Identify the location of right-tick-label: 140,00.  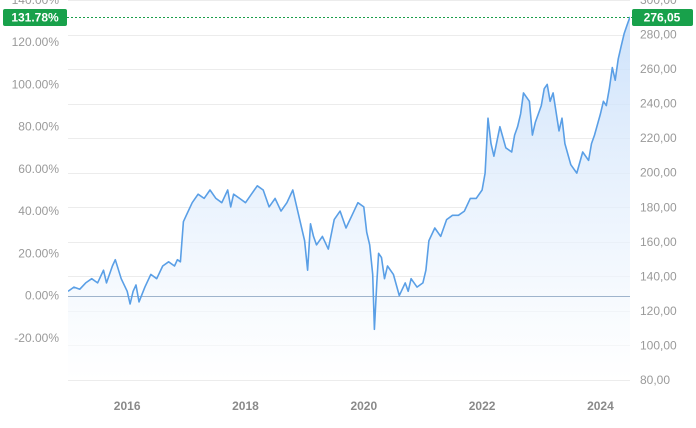
(658, 276).